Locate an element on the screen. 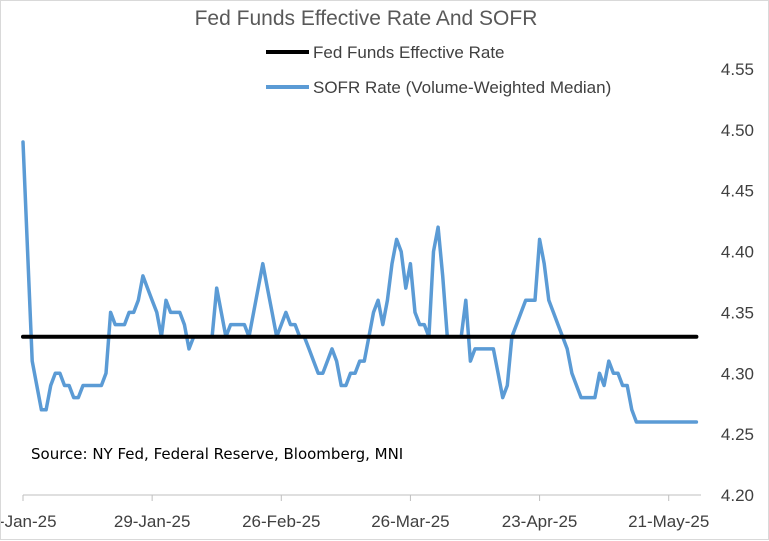 Image resolution: width=769 pixels, height=541 pixels. y-tick-label: 4.25 is located at coordinates (737, 434).